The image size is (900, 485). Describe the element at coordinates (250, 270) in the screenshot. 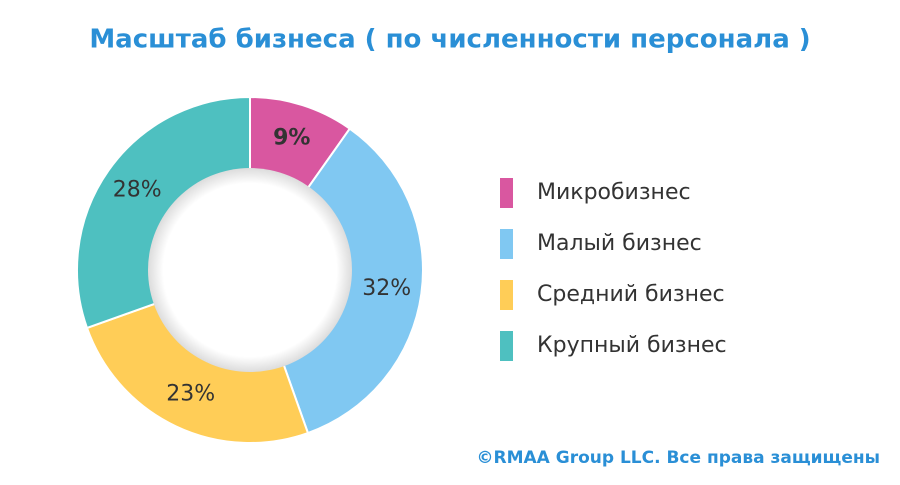

I see `donut-hole` at that location.